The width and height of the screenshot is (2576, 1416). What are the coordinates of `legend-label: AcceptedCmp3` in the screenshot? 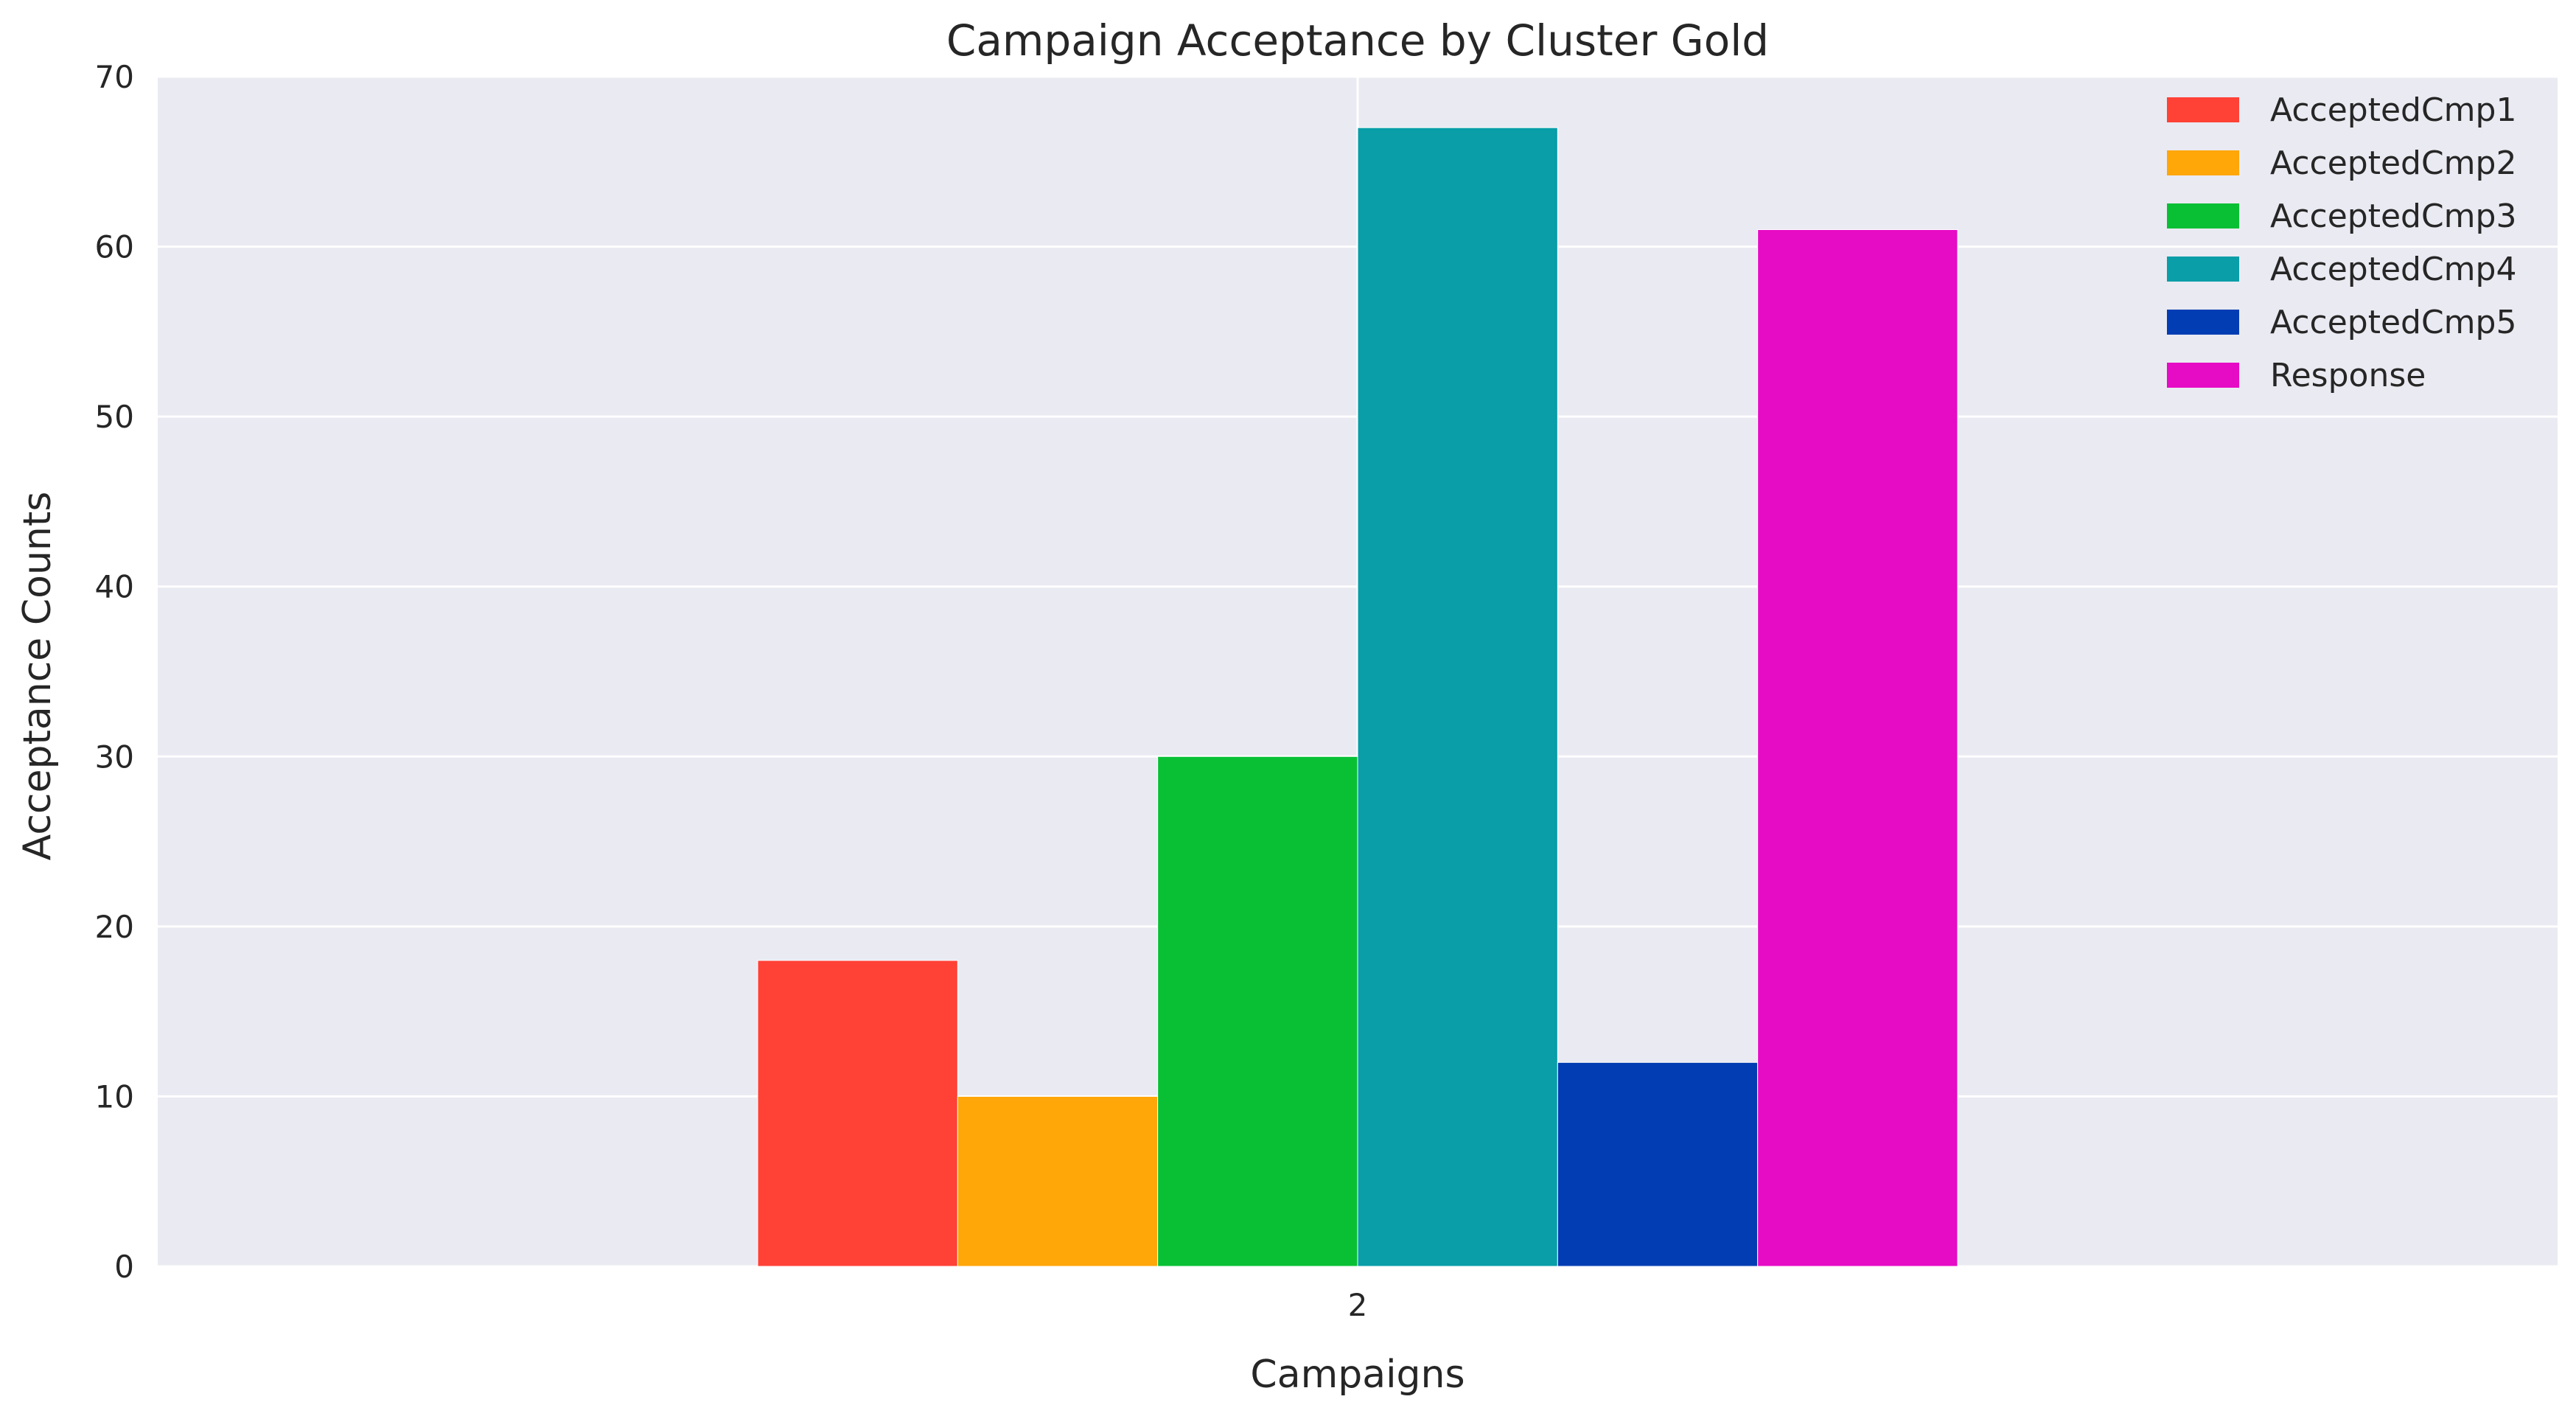 It's located at (2393, 216).